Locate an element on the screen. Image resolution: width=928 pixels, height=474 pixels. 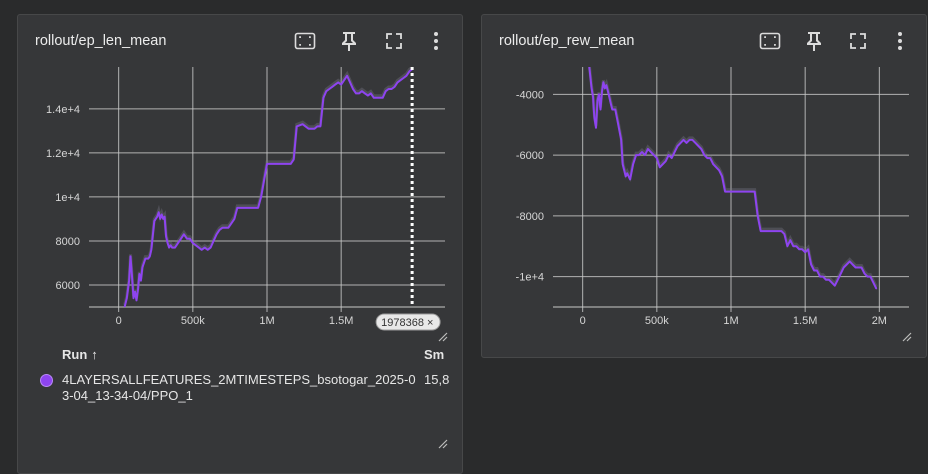
y-tick-label: 1e+4 is located at coordinates (67, 198).